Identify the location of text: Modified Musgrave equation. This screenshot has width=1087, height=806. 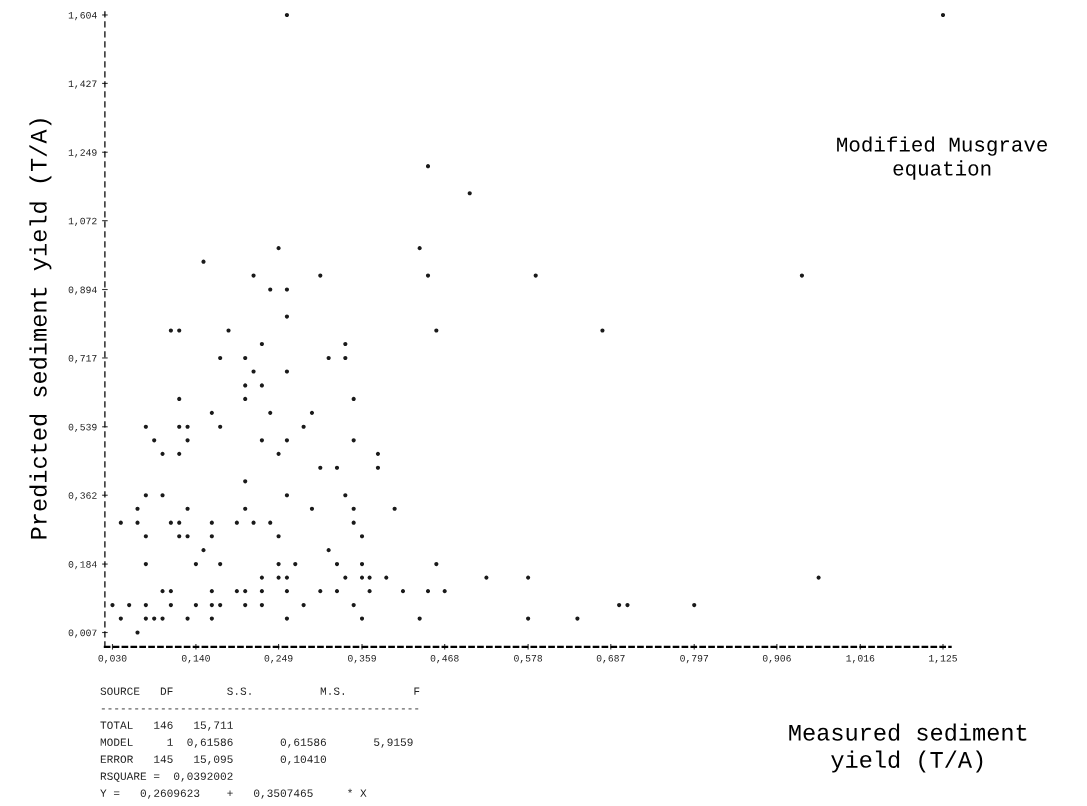
(942, 158).